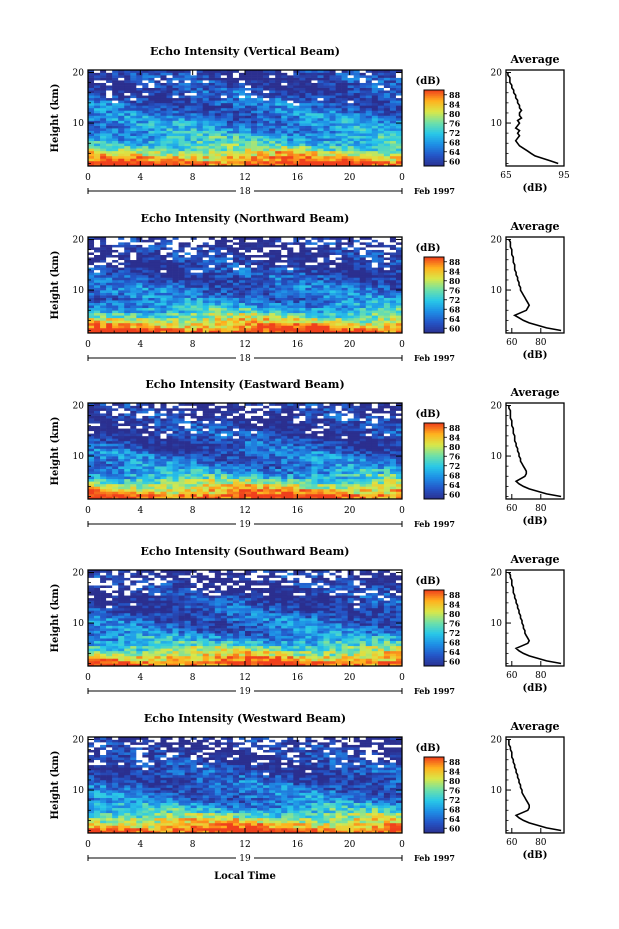 The image size is (619, 929). What do you see at coordinates (79, 74) in the screenshot?
I see `y-tick-label: 20` at bounding box center [79, 74].